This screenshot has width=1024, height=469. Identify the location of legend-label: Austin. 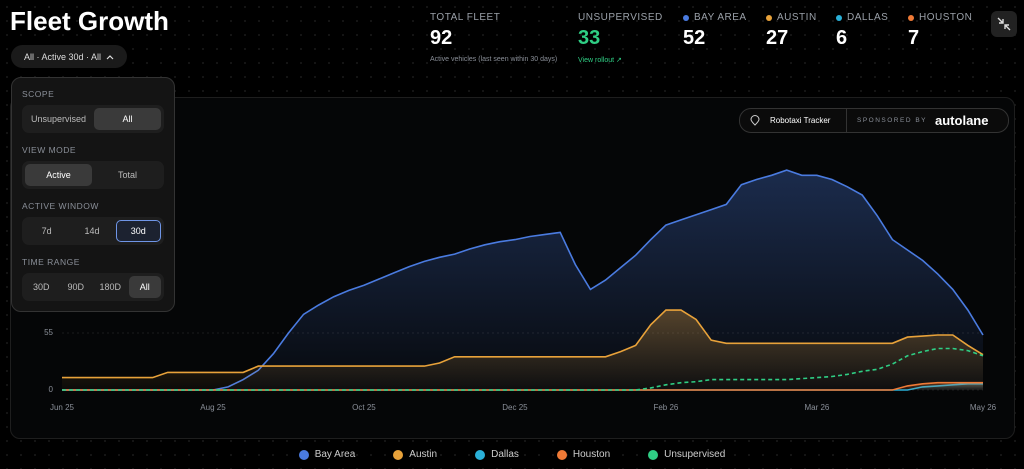
(423, 454).